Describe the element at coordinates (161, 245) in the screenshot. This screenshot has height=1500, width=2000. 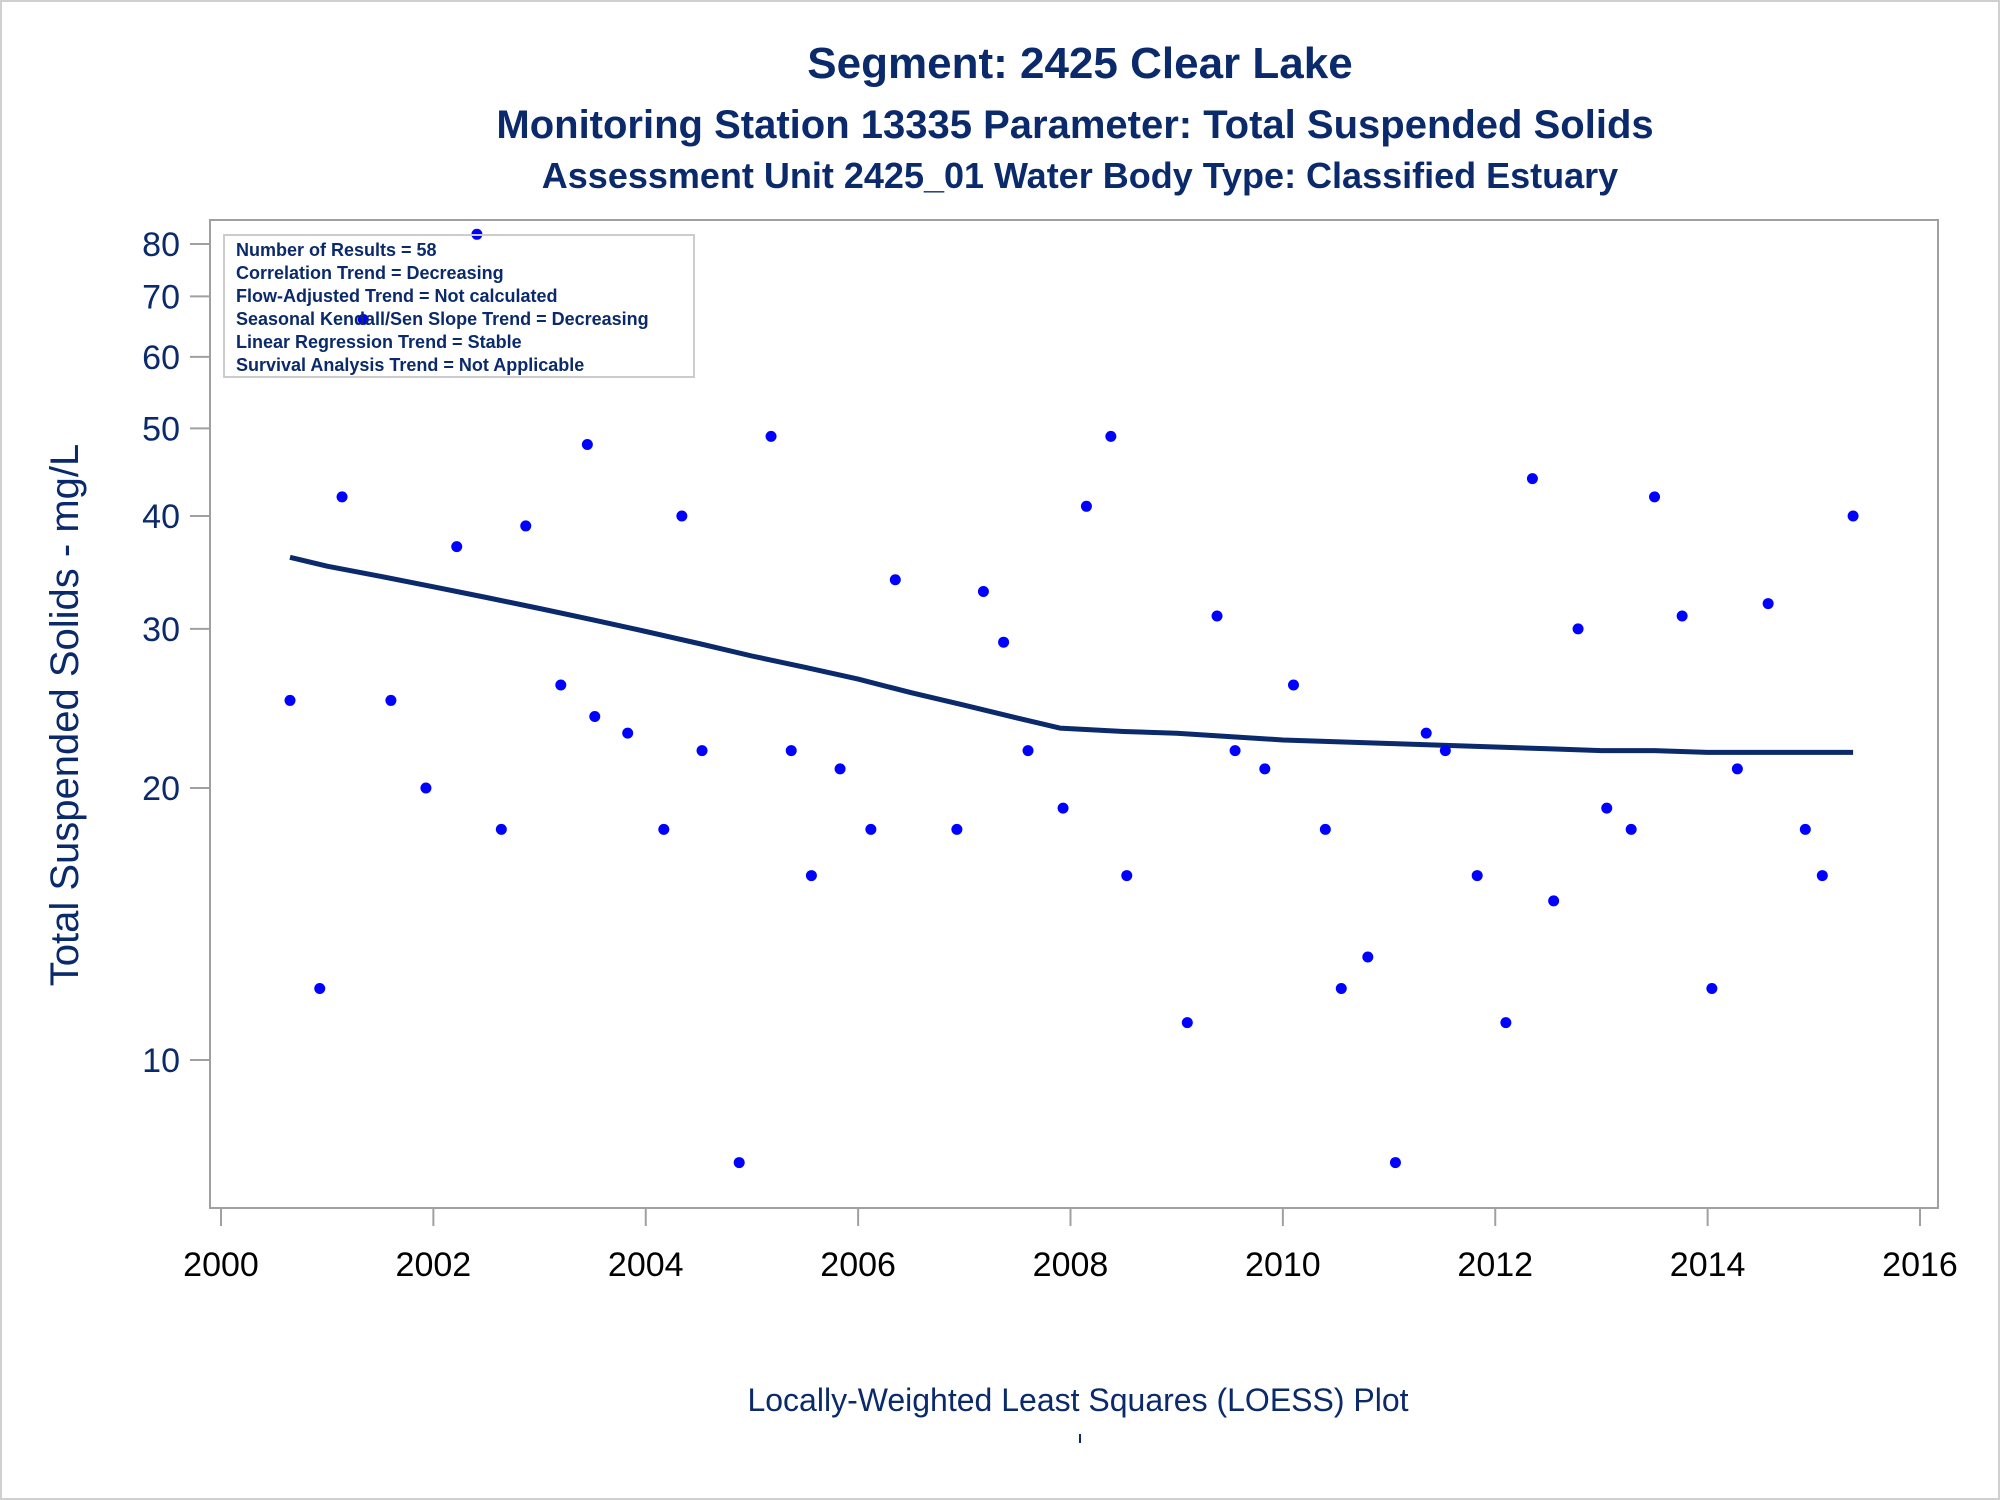
I see `y-tick-label: 80` at that location.